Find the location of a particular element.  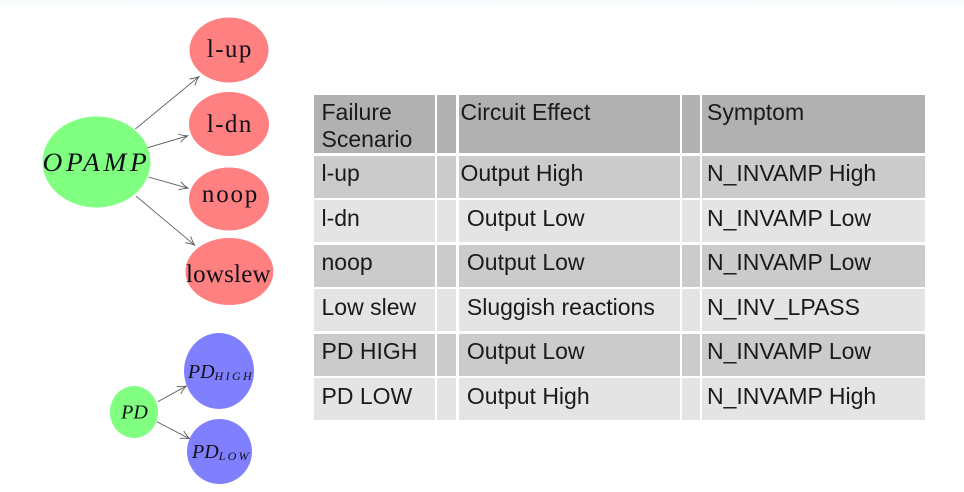

svg-text: noop is located at coordinates (230, 194).